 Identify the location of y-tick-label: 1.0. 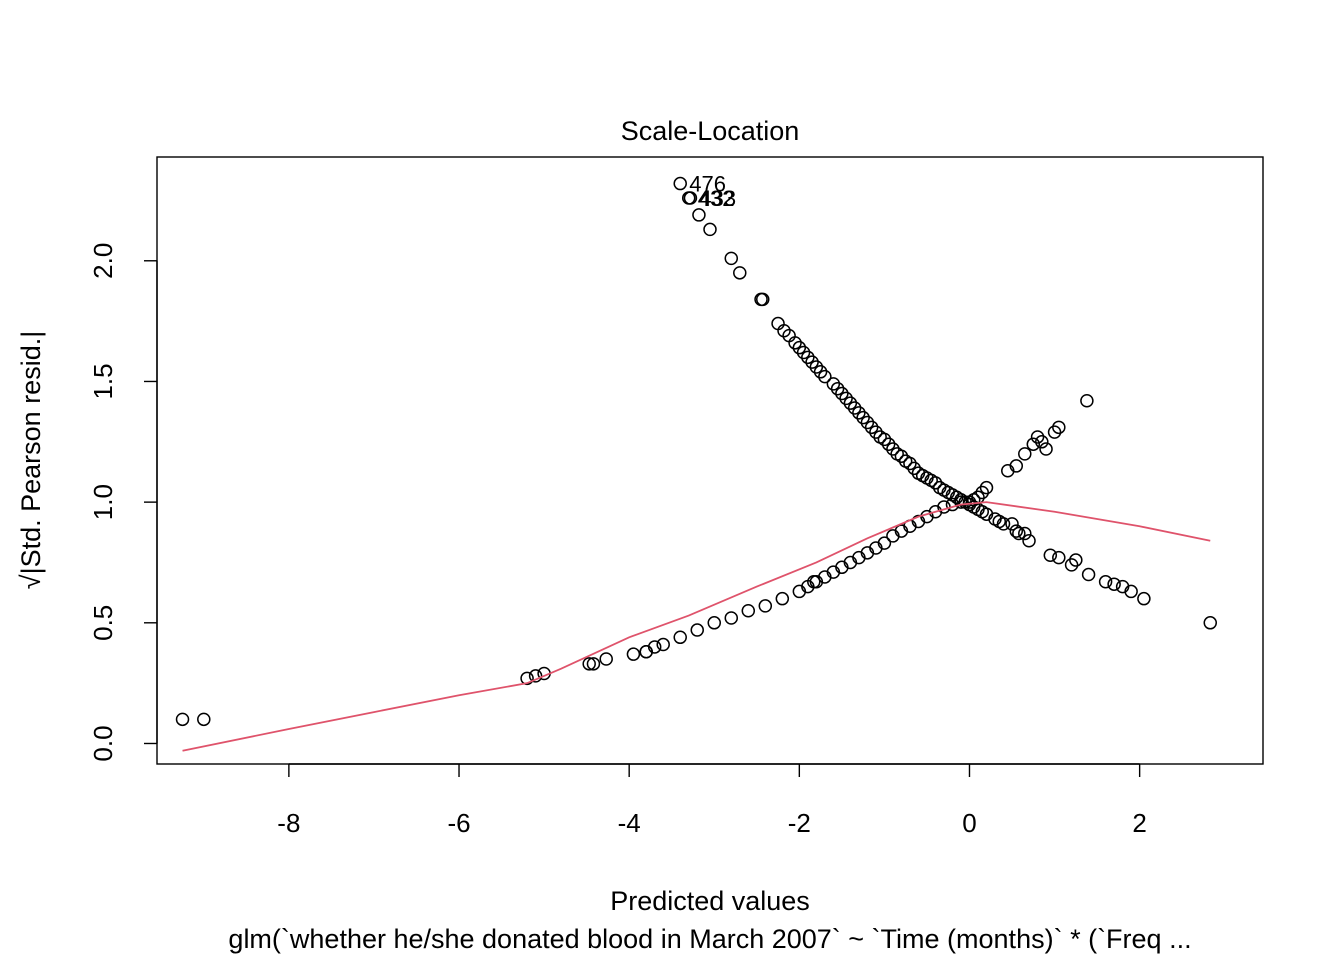
(103, 502).